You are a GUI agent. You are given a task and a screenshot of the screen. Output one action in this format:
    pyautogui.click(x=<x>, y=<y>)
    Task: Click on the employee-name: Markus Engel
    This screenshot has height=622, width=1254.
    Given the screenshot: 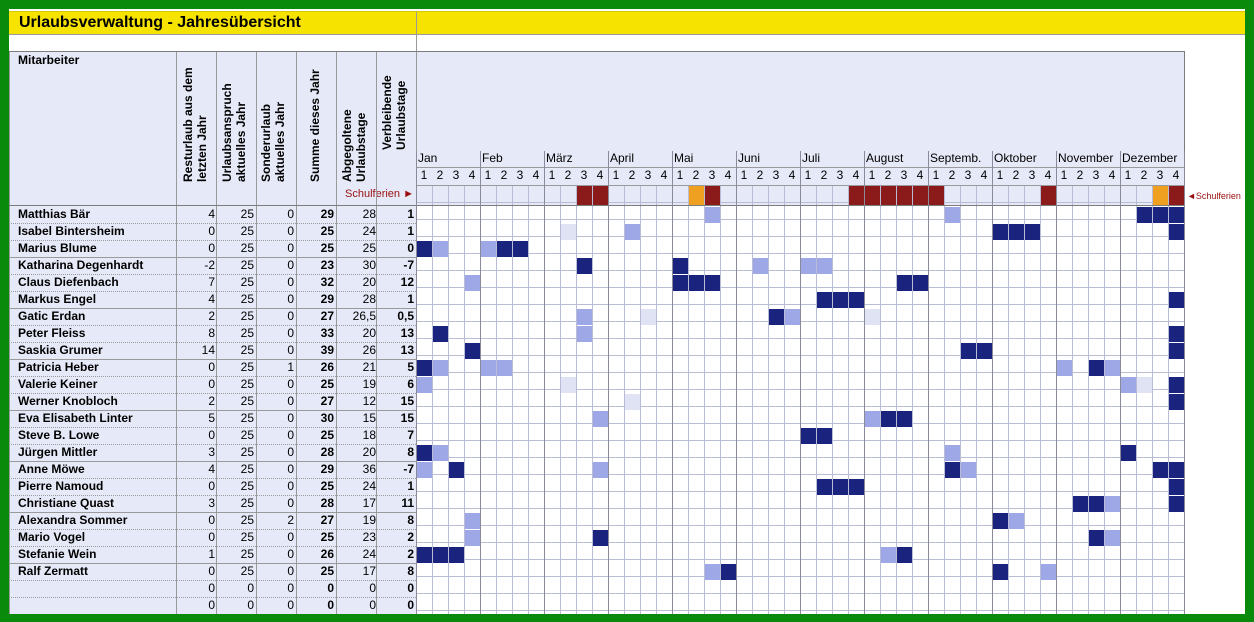 What is the action you would take?
    pyautogui.click(x=57, y=299)
    